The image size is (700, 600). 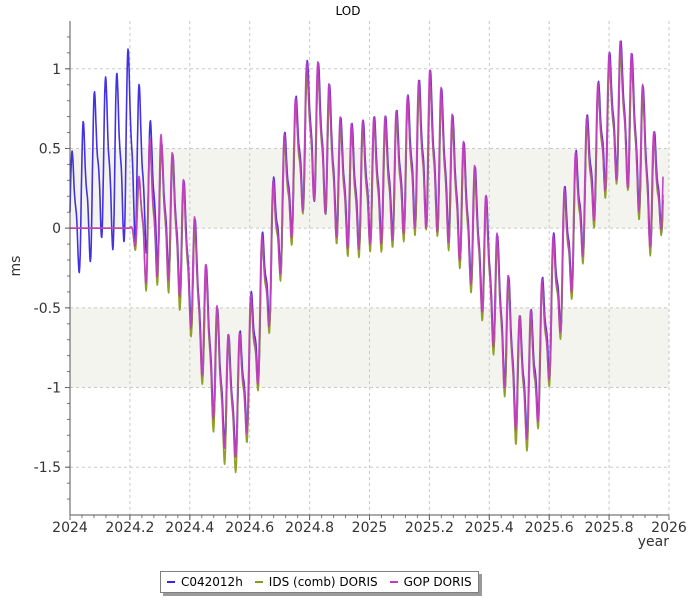 I want to click on x-tick-label-5: 2025, so click(x=370, y=528).